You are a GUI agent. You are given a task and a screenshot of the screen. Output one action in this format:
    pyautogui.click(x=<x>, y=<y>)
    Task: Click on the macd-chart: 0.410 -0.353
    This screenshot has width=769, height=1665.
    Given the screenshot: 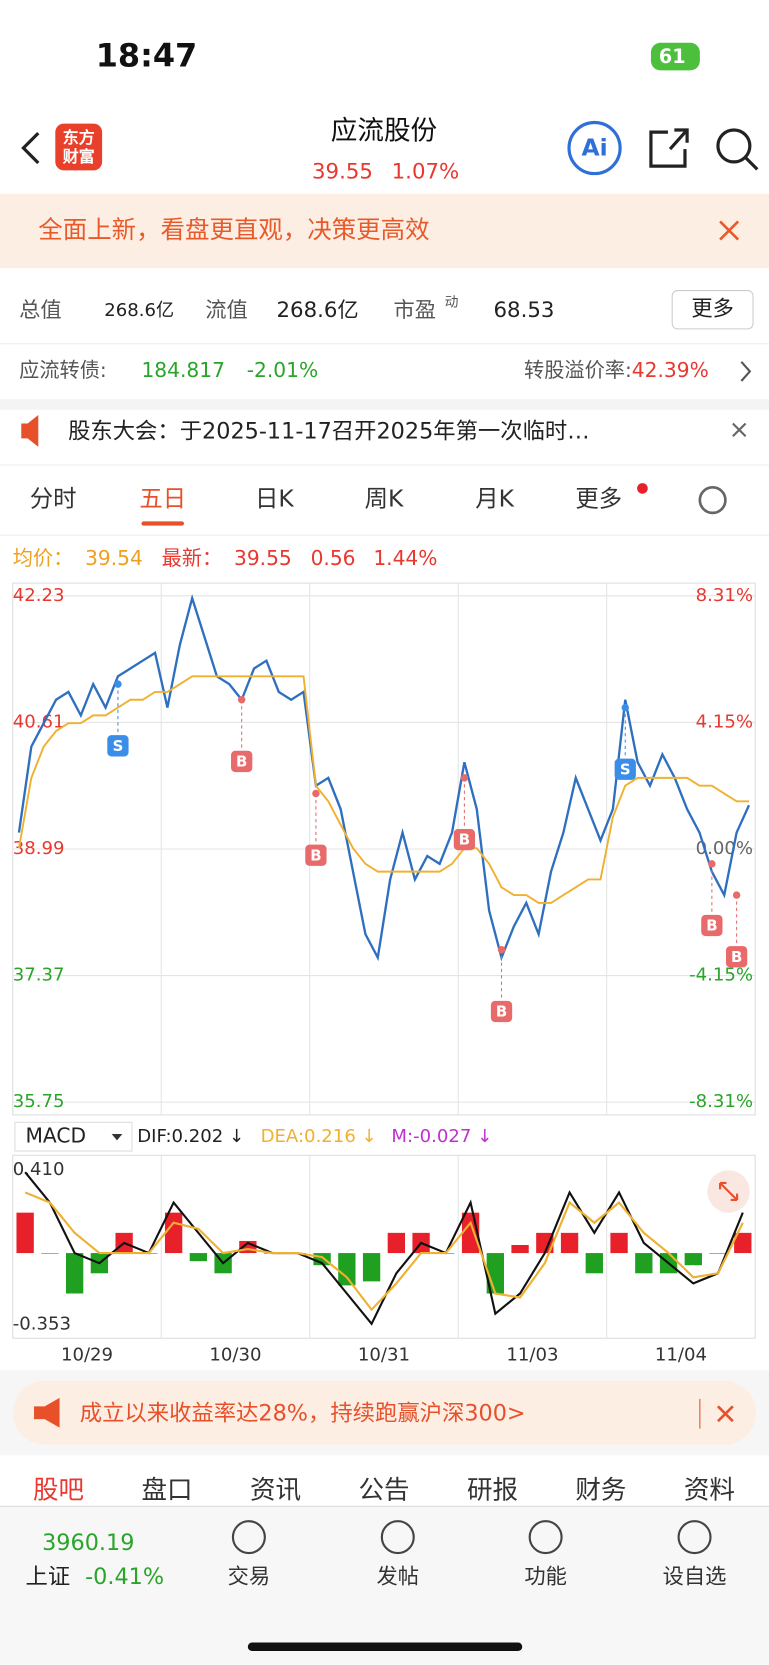 What is the action you would take?
    pyautogui.click(x=382, y=1247)
    